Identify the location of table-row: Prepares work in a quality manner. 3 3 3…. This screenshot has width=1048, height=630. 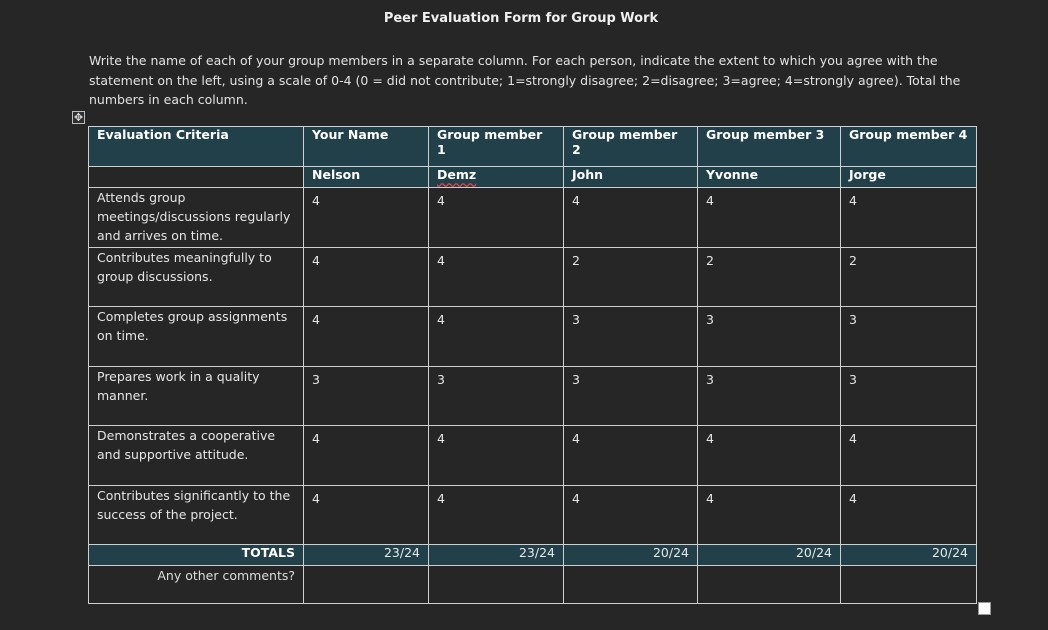
(532, 395).